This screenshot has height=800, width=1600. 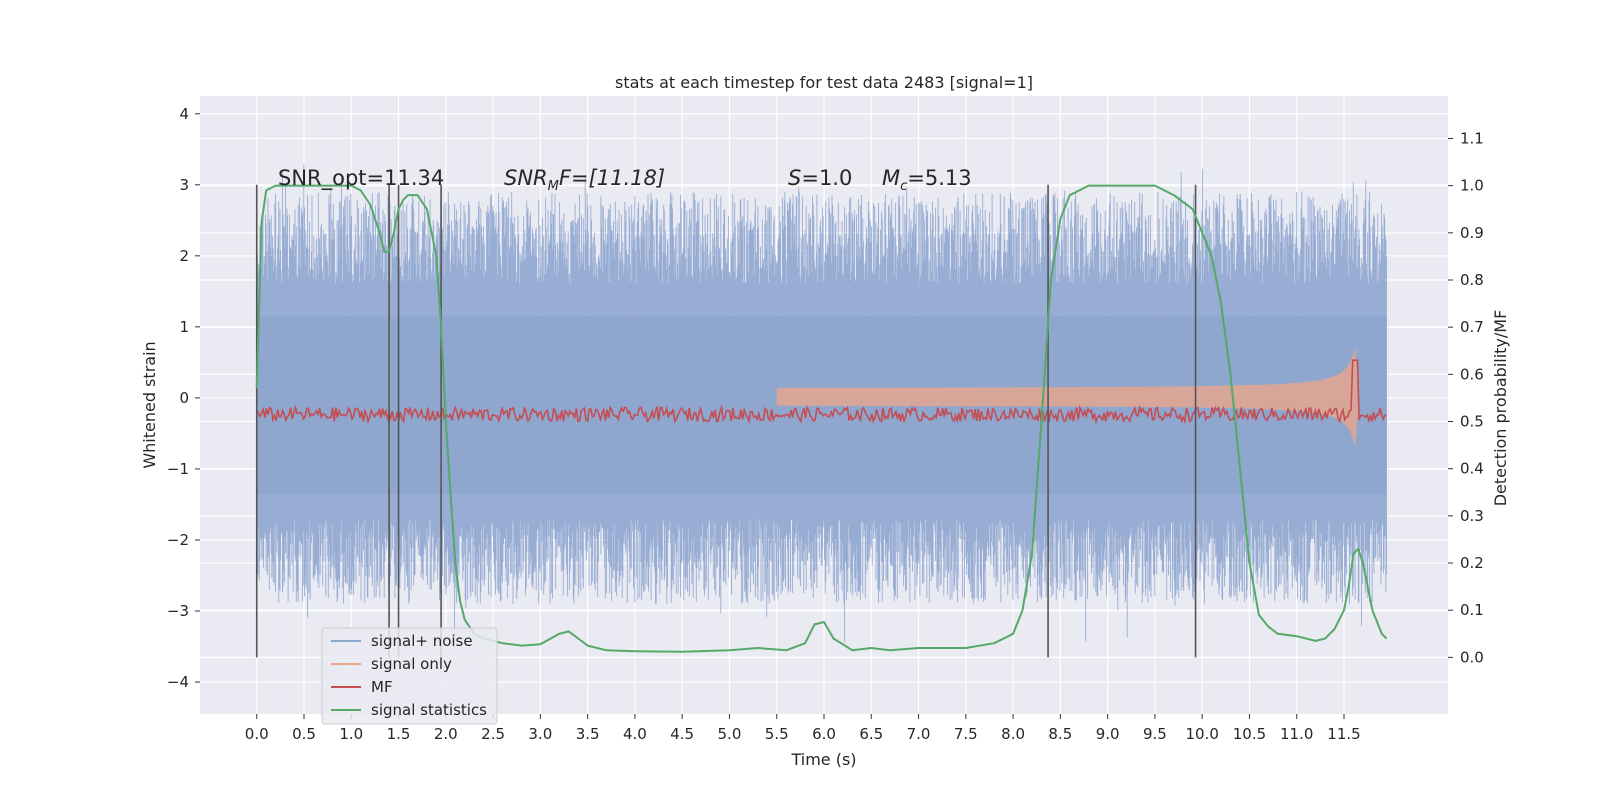 What do you see at coordinates (1343, 734) in the screenshot?
I see `x-tick-label: 11.5` at bounding box center [1343, 734].